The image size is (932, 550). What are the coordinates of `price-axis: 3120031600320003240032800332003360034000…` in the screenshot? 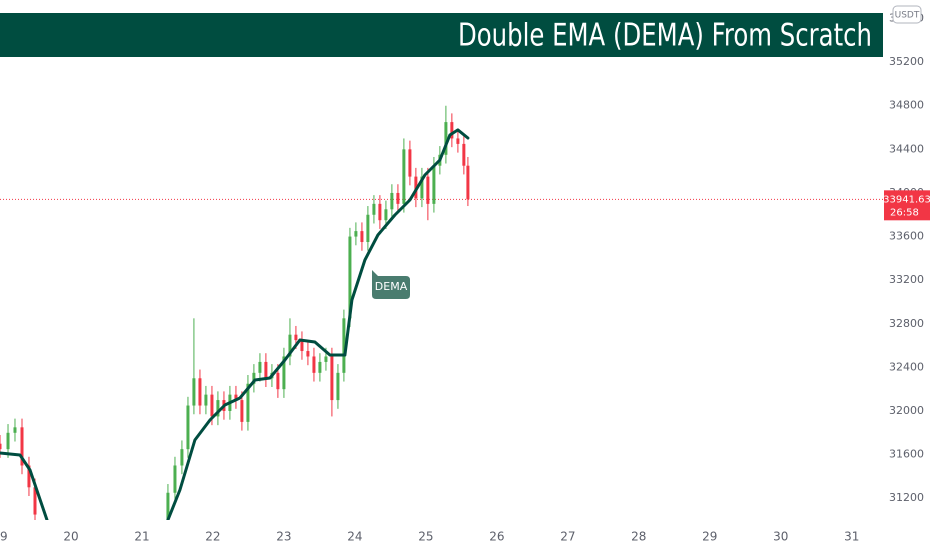 It's located at (906, 258).